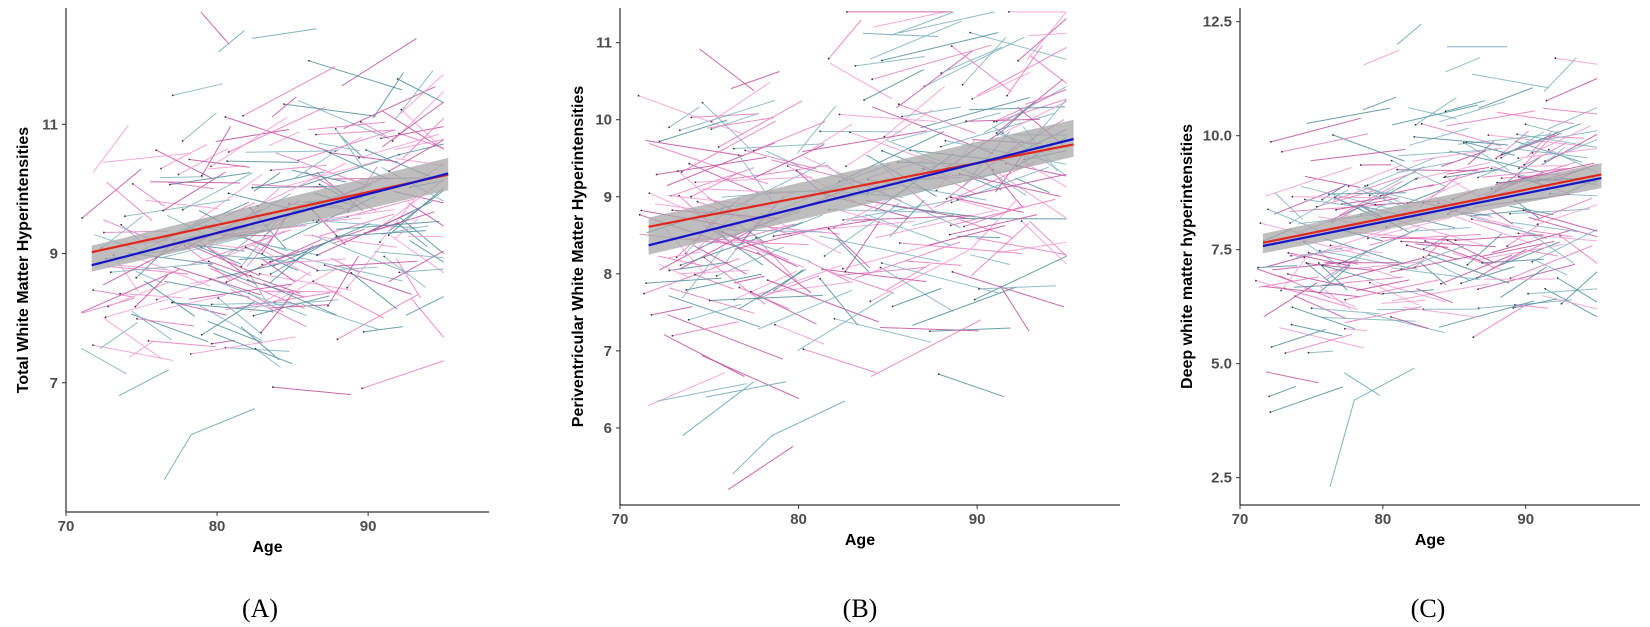  What do you see at coordinates (1428, 608) in the screenshot?
I see `panel-label: (C)` at bounding box center [1428, 608].